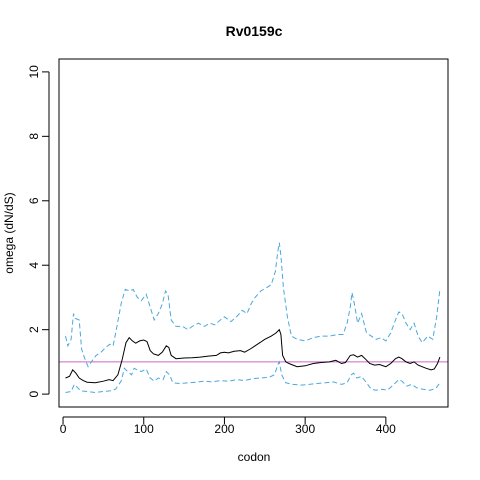 This screenshot has width=480, height=480. Describe the element at coordinates (34, 393) in the screenshot. I see `y-tick-label: 0` at that location.